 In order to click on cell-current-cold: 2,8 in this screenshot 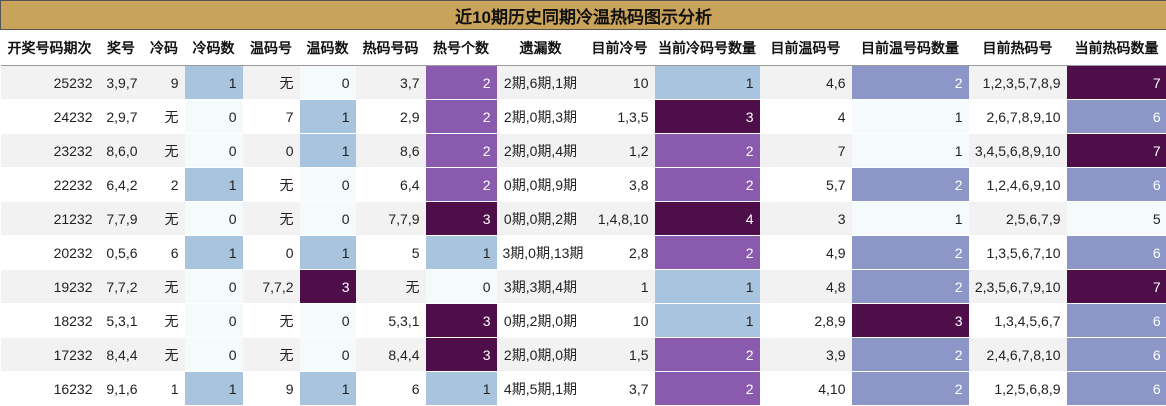, I will do `click(620, 253)`.